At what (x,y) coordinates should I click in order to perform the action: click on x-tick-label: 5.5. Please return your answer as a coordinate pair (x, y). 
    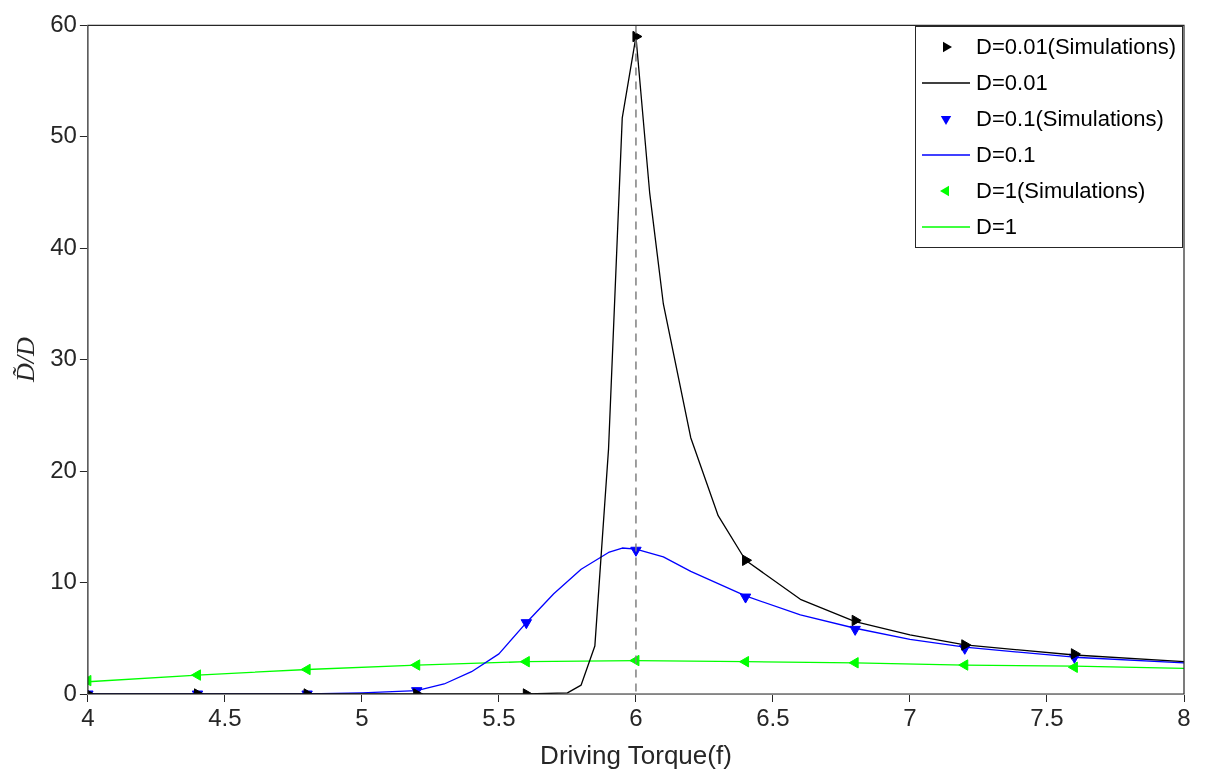
    Looking at the image, I should click on (499, 718).